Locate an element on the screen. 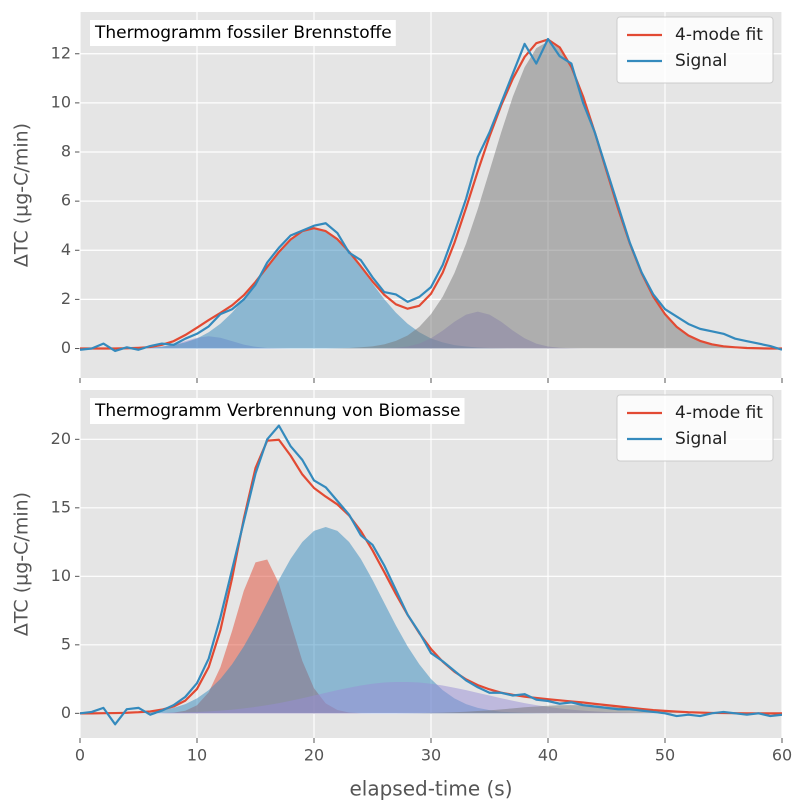 Image resolution: width=800 pixels, height=810 pixels. y-tick-label: 2 is located at coordinates (66, 298).